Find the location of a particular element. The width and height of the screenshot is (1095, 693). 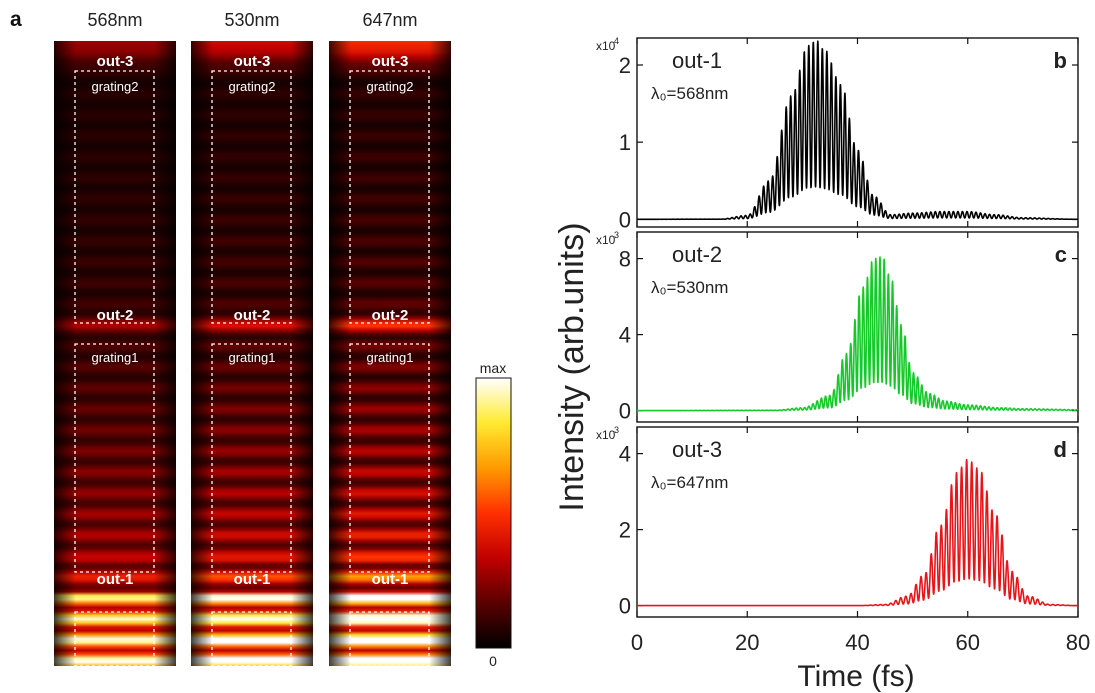

trace-wavelength: λ₀=530nm is located at coordinates (689, 287).